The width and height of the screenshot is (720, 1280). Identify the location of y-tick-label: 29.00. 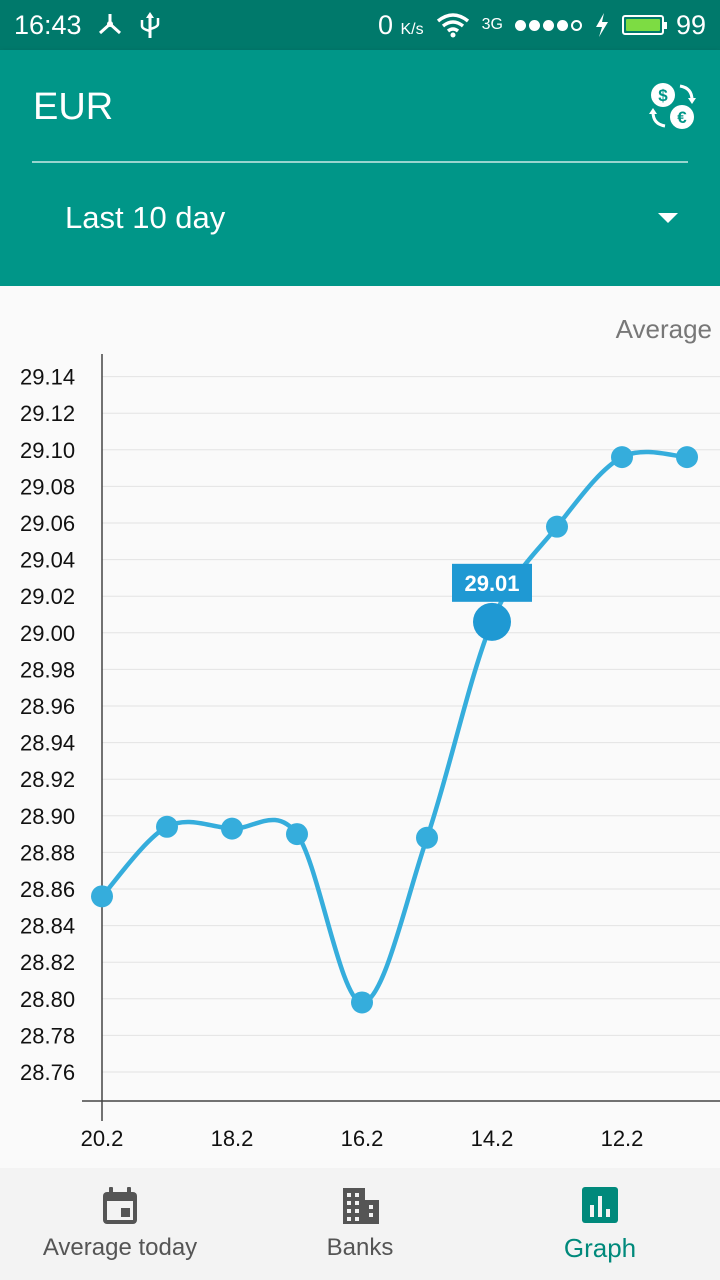
(47, 633).